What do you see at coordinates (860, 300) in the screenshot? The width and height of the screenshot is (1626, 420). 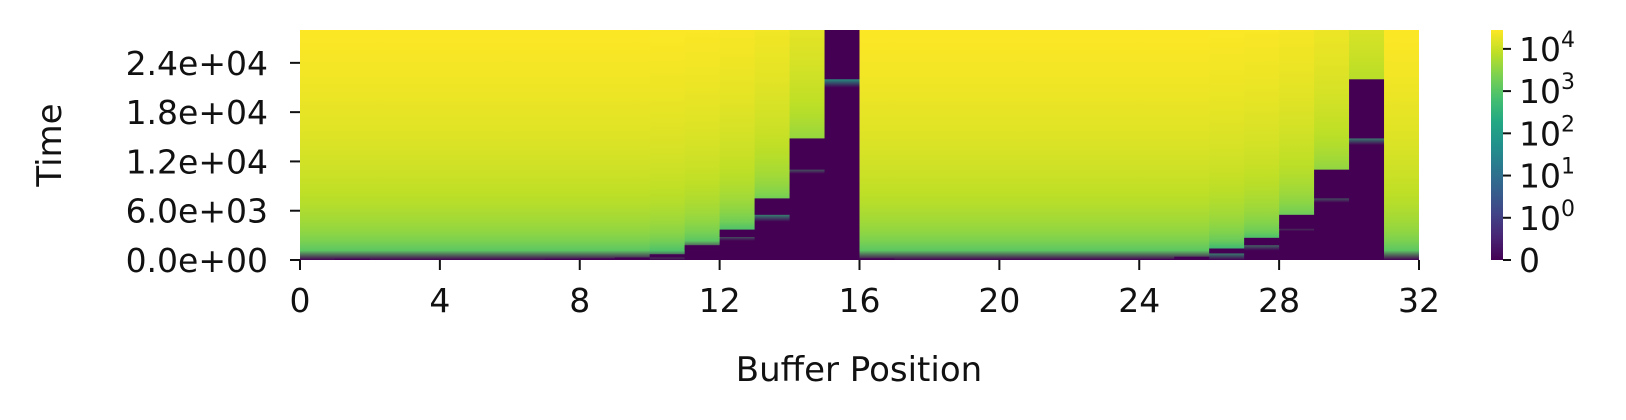 I see `x-tick-label: 16` at bounding box center [860, 300].